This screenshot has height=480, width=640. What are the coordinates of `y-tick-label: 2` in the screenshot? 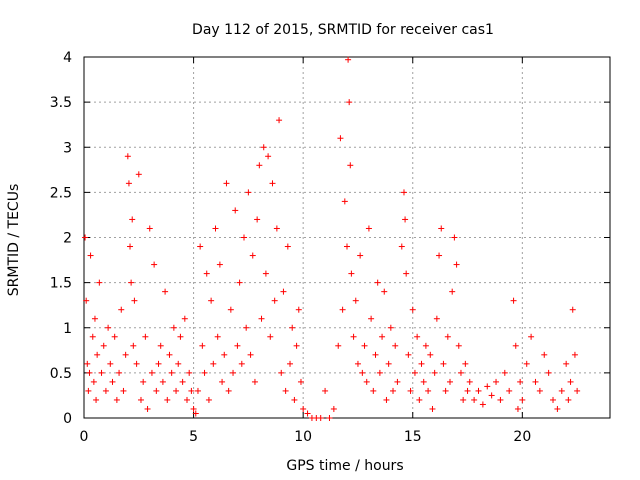 It's located at (67, 239).